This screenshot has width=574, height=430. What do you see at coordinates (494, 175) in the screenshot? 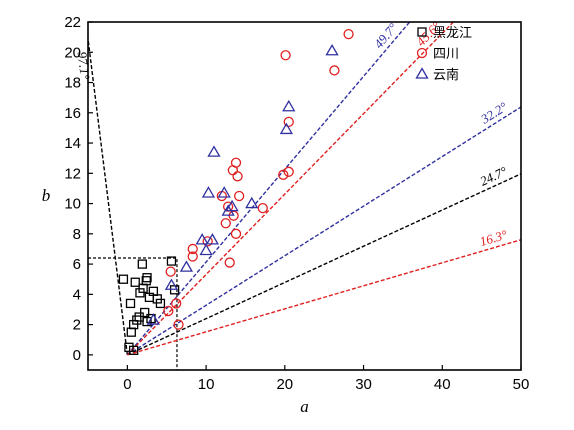
I see `angle-label-4: 24.7°` at bounding box center [494, 175].